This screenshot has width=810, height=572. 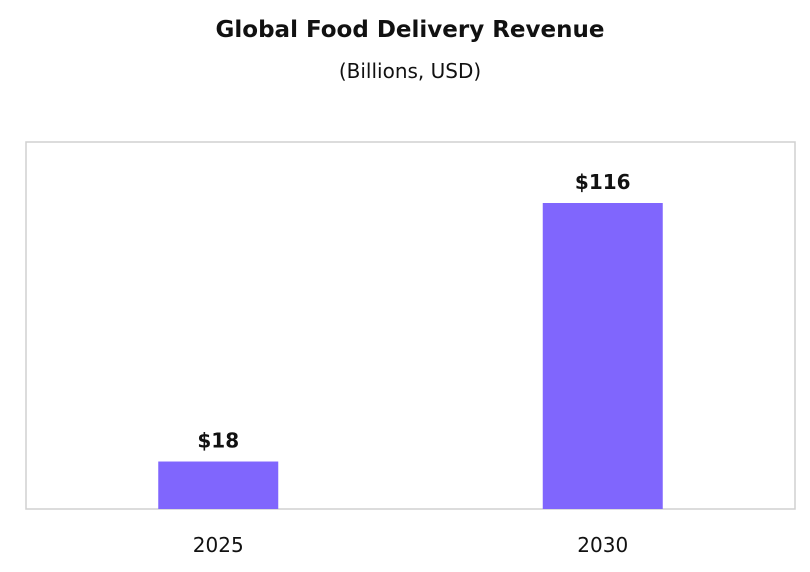 What do you see at coordinates (410, 71) in the screenshot?
I see `chart-subtitle: (Billions, USD)` at bounding box center [410, 71].